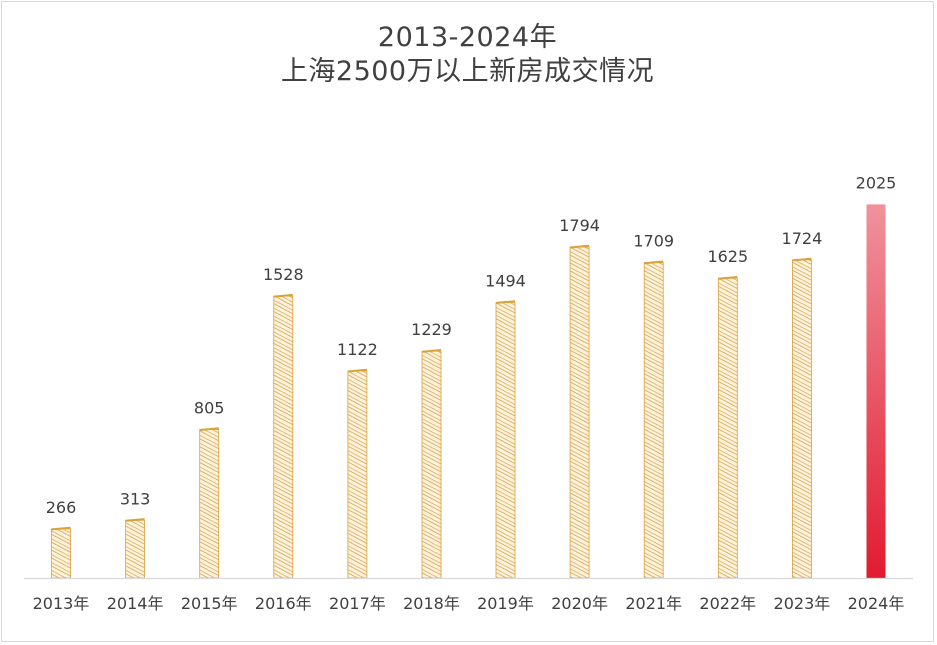 This screenshot has width=937, height=645. What do you see at coordinates (209, 603) in the screenshot?
I see `x-tick-label-2015年: 2015年` at bounding box center [209, 603].